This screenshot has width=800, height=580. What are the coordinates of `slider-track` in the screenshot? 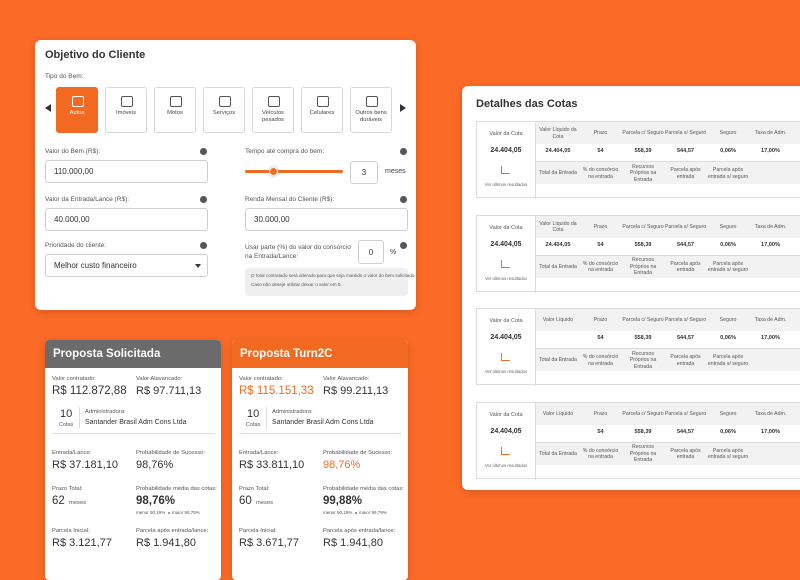 It's located at (294, 171).